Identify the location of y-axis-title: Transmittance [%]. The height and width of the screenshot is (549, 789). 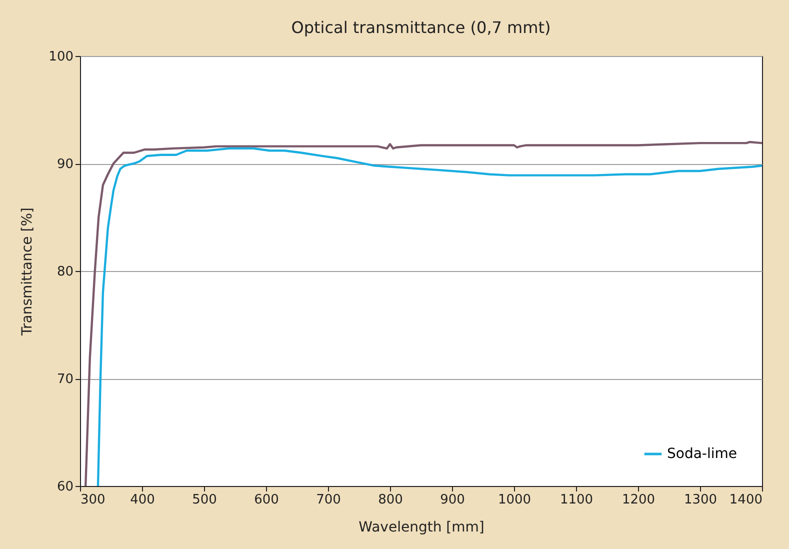
(28, 272).